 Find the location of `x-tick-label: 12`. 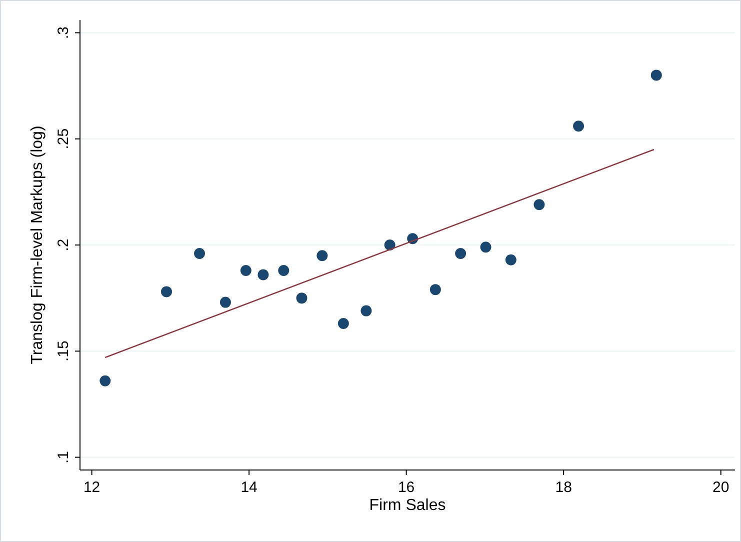

x-tick-label: 12 is located at coordinates (91, 487).